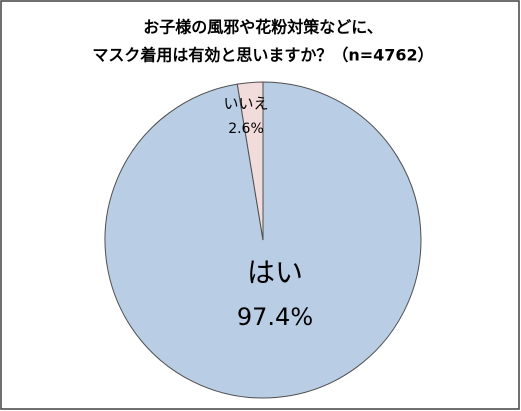 This screenshot has width=521, height=411. I want to click on value-label: 97.4%, so click(275, 317).